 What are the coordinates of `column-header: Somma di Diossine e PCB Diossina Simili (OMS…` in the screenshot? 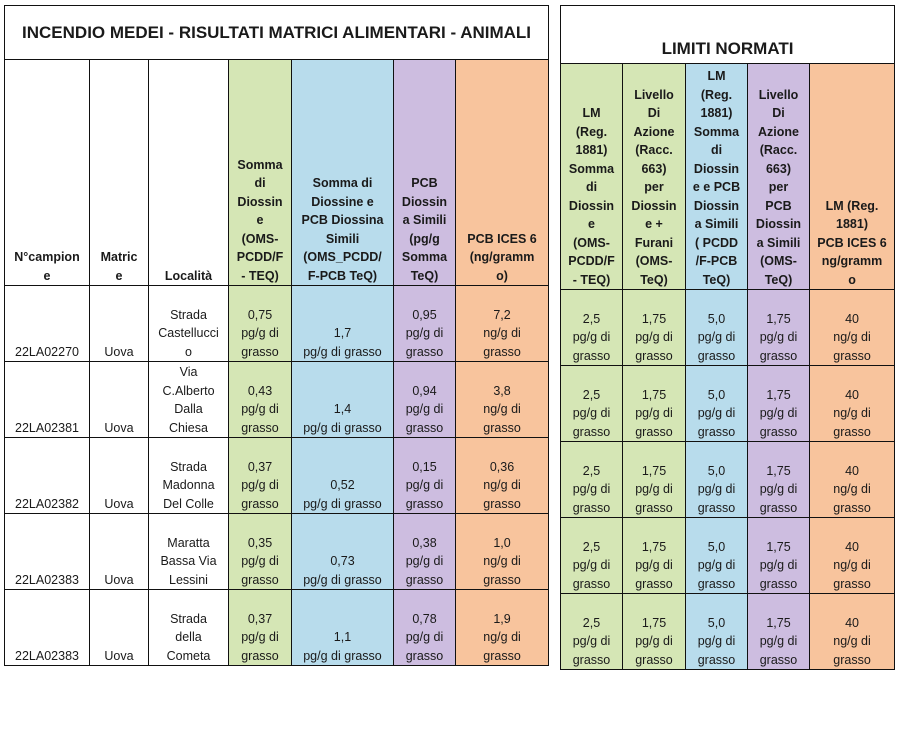 It's located at (342, 172).